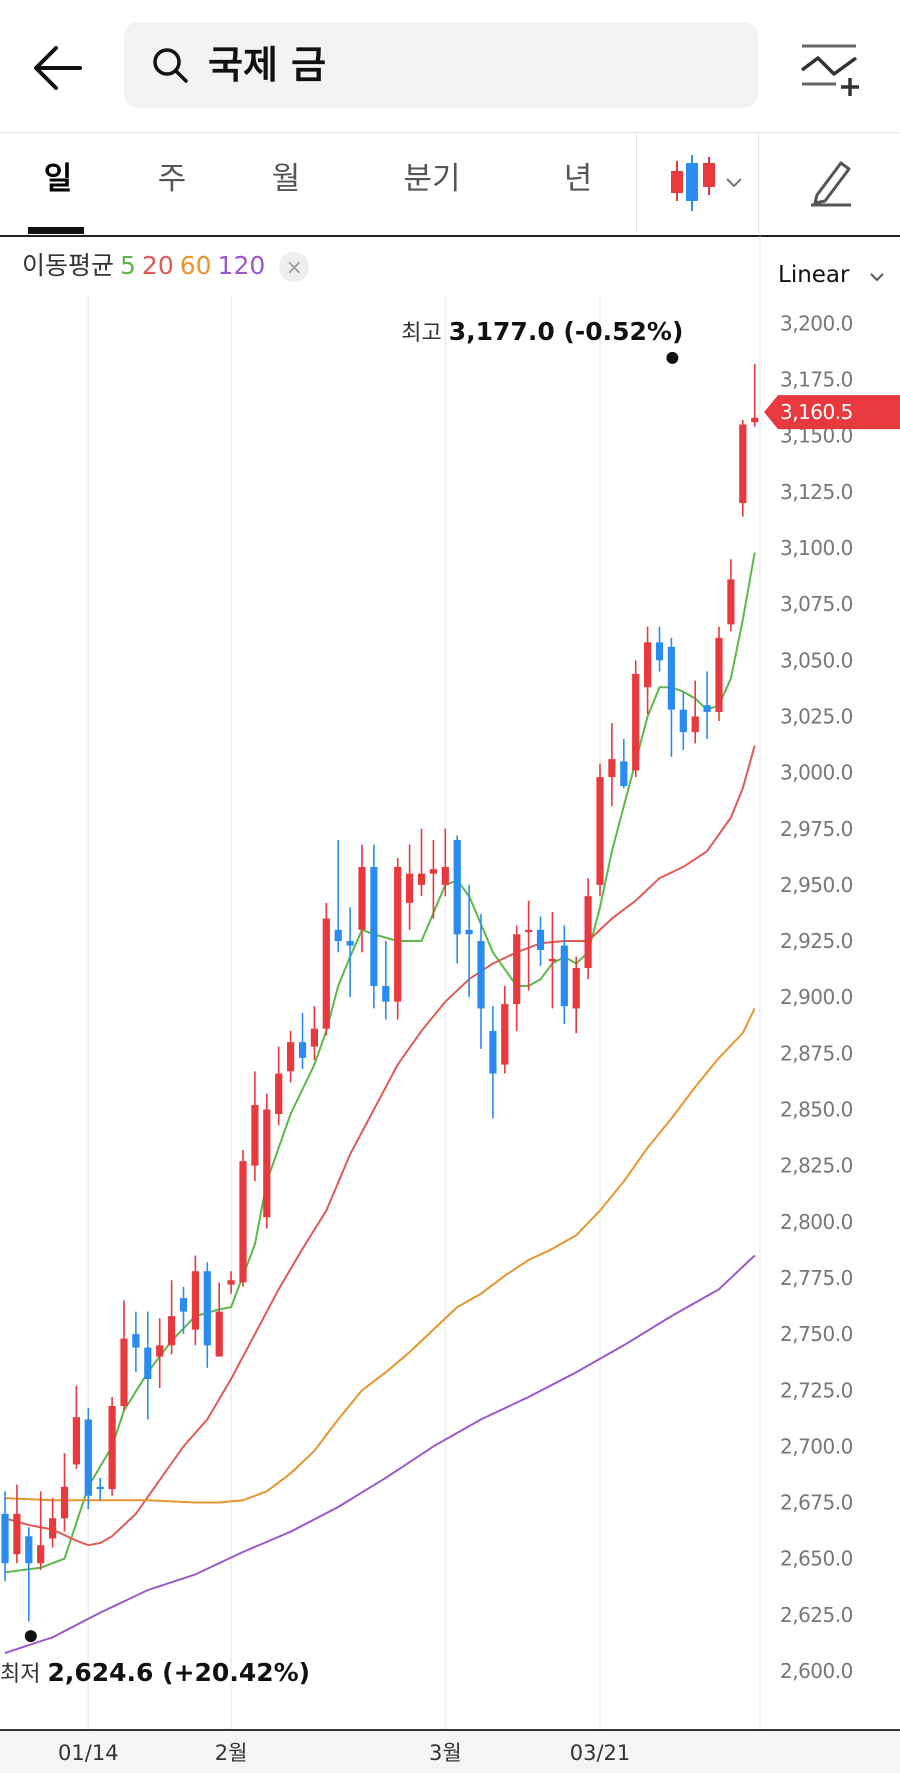 This screenshot has width=900, height=1773. I want to click on drawing-tool-button, so click(829, 183).